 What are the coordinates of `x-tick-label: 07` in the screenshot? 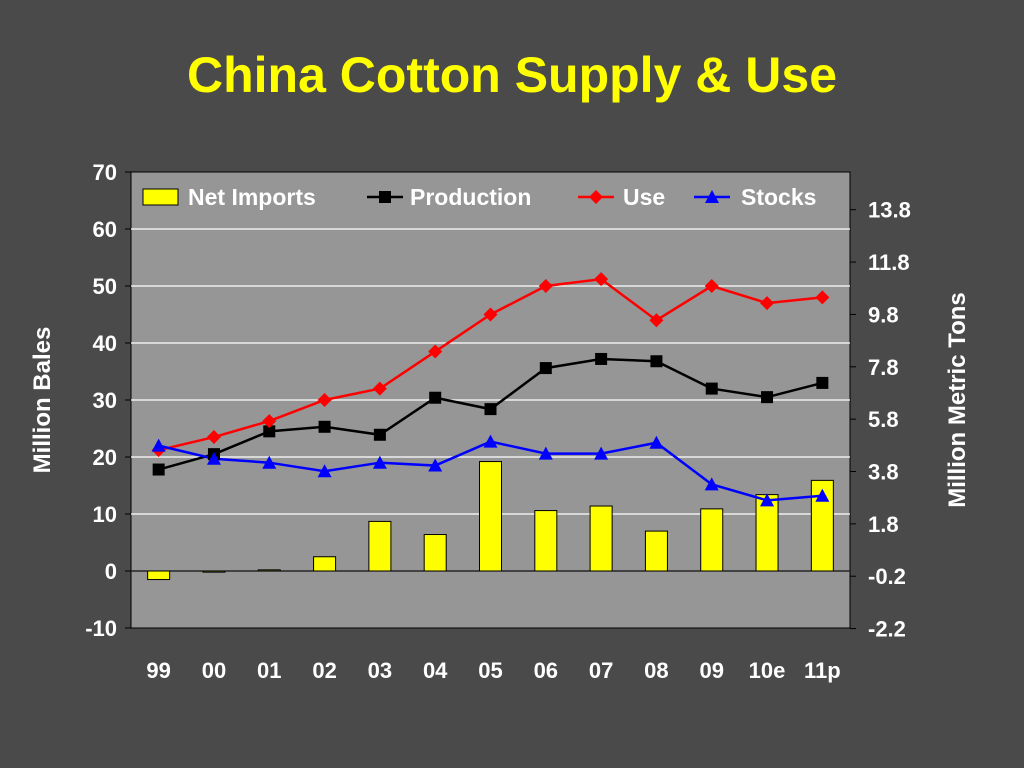 It's located at (601, 670).